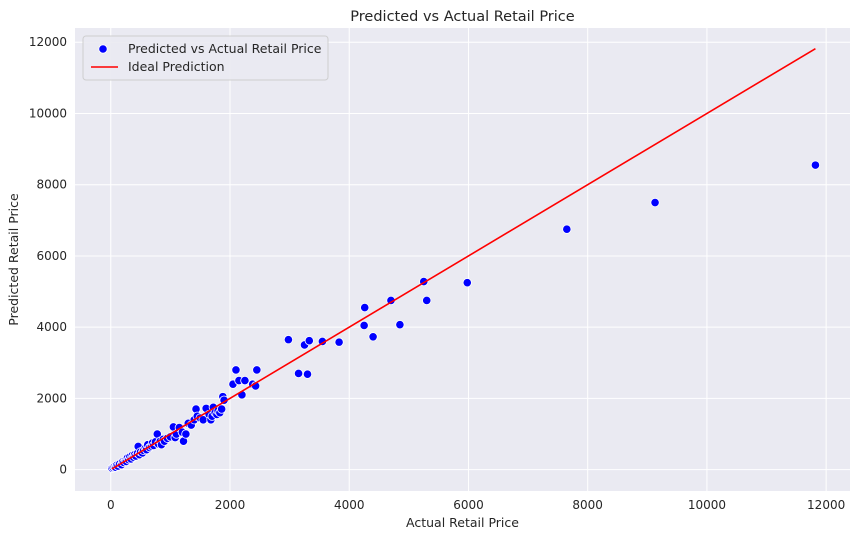  I want to click on legend-label-scatter: Predicted vs Actual Retail Price, so click(225, 48).